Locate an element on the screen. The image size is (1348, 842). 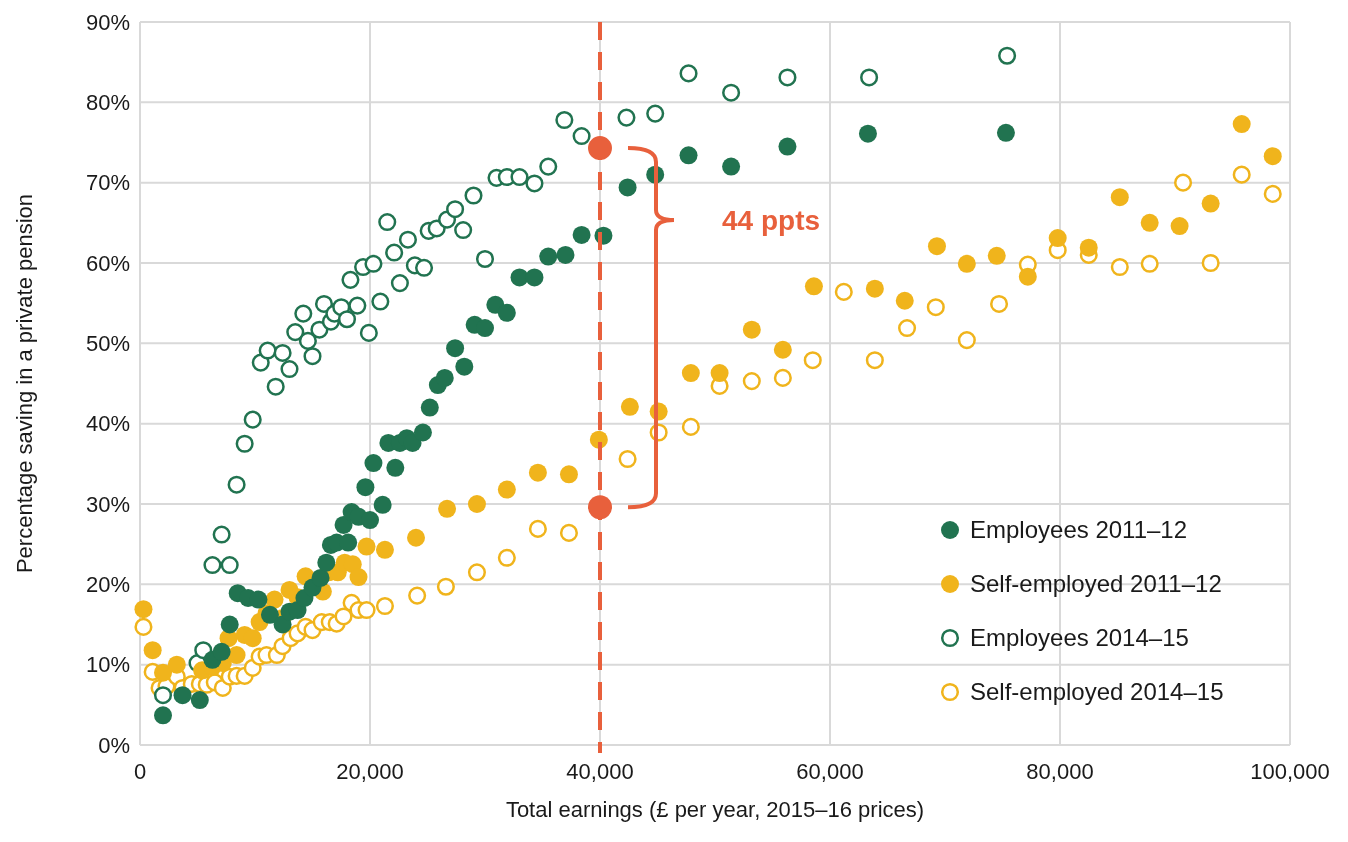
y-tick-label: 10% is located at coordinates (107, 665).